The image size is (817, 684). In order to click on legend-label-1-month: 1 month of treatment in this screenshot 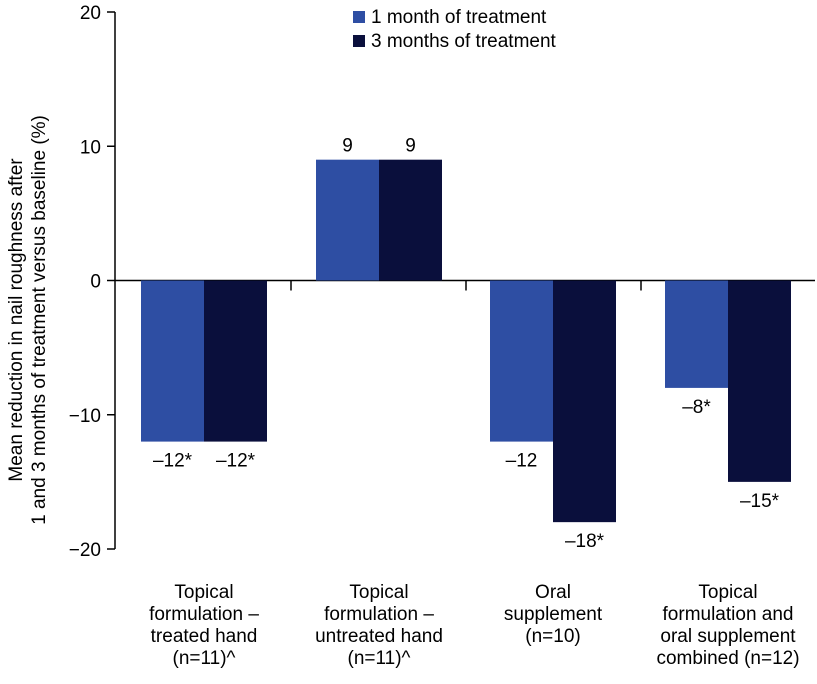, I will do `click(459, 17)`.